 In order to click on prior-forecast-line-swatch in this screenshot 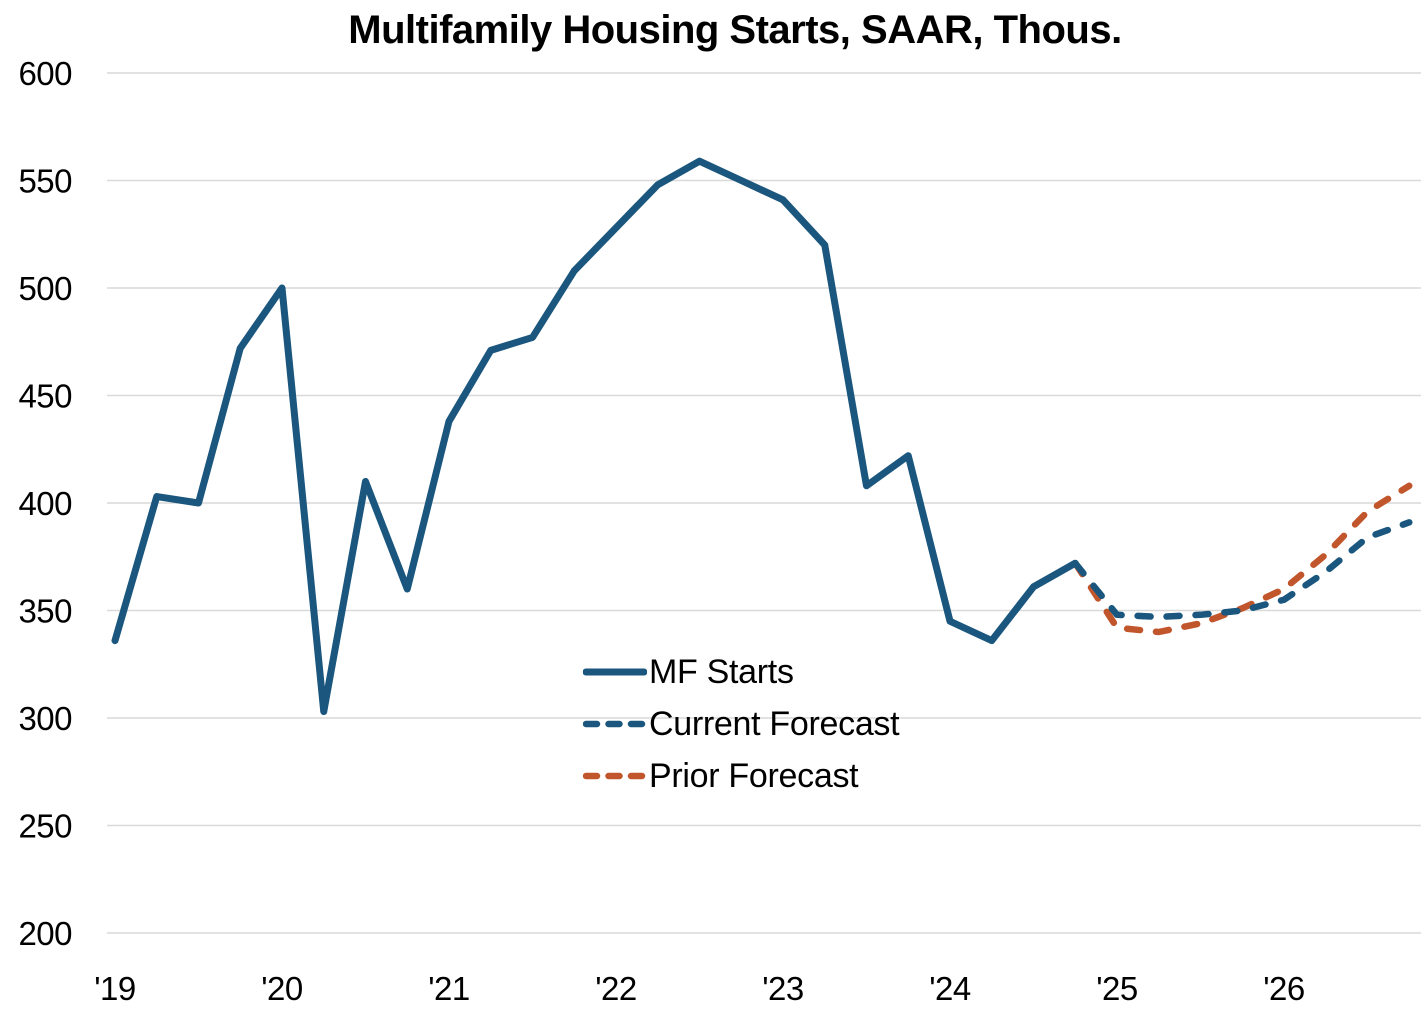, I will do `click(615, 776)`.